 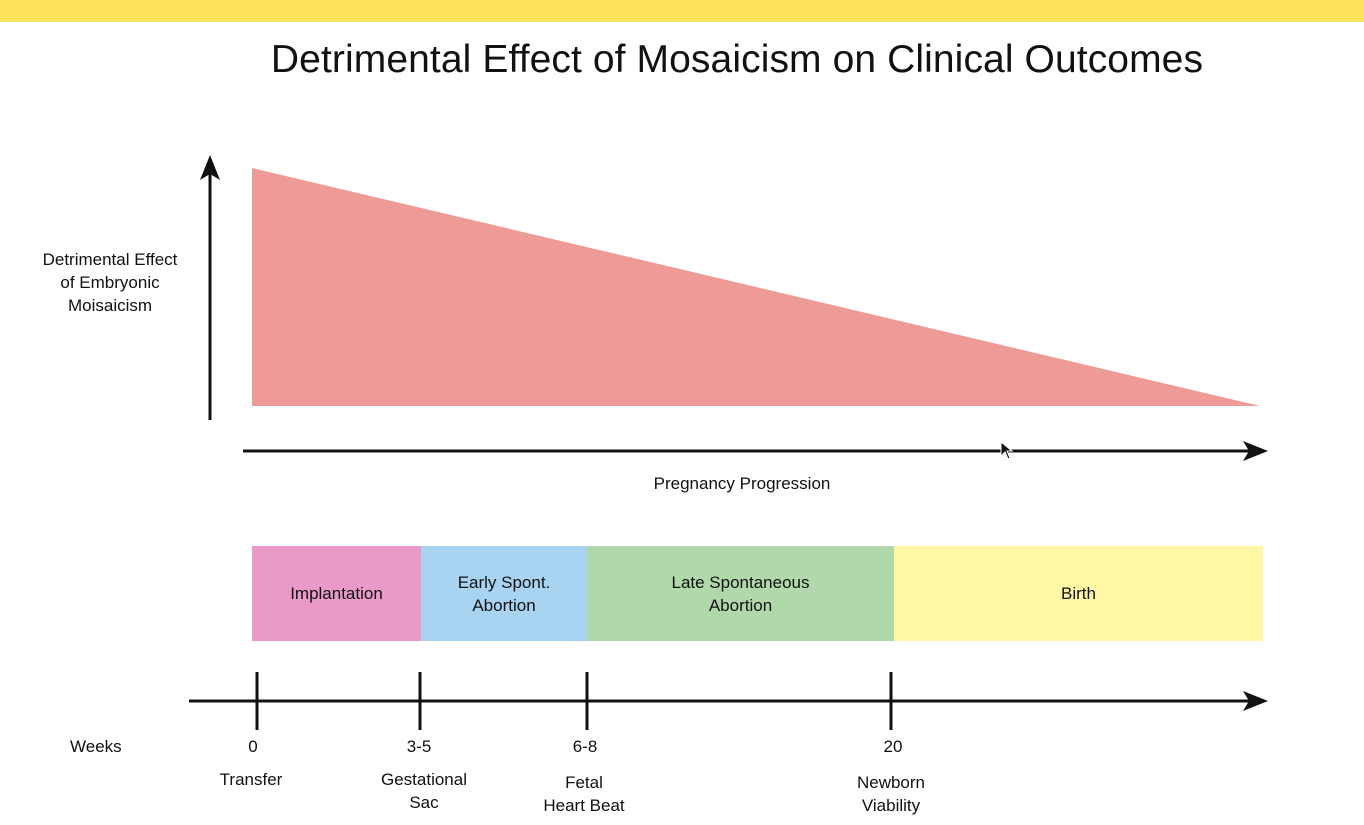 I want to click on tick-event-line: Viability, so click(x=891, y=805).